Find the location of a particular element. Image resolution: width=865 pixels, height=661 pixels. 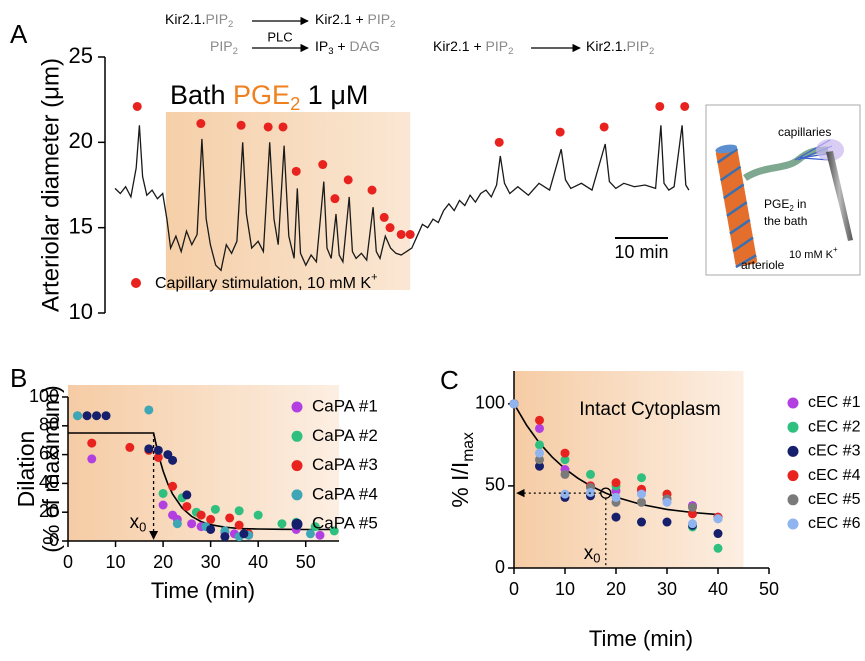

legend-label: cEC #6 is located at coordinates (834, 523).